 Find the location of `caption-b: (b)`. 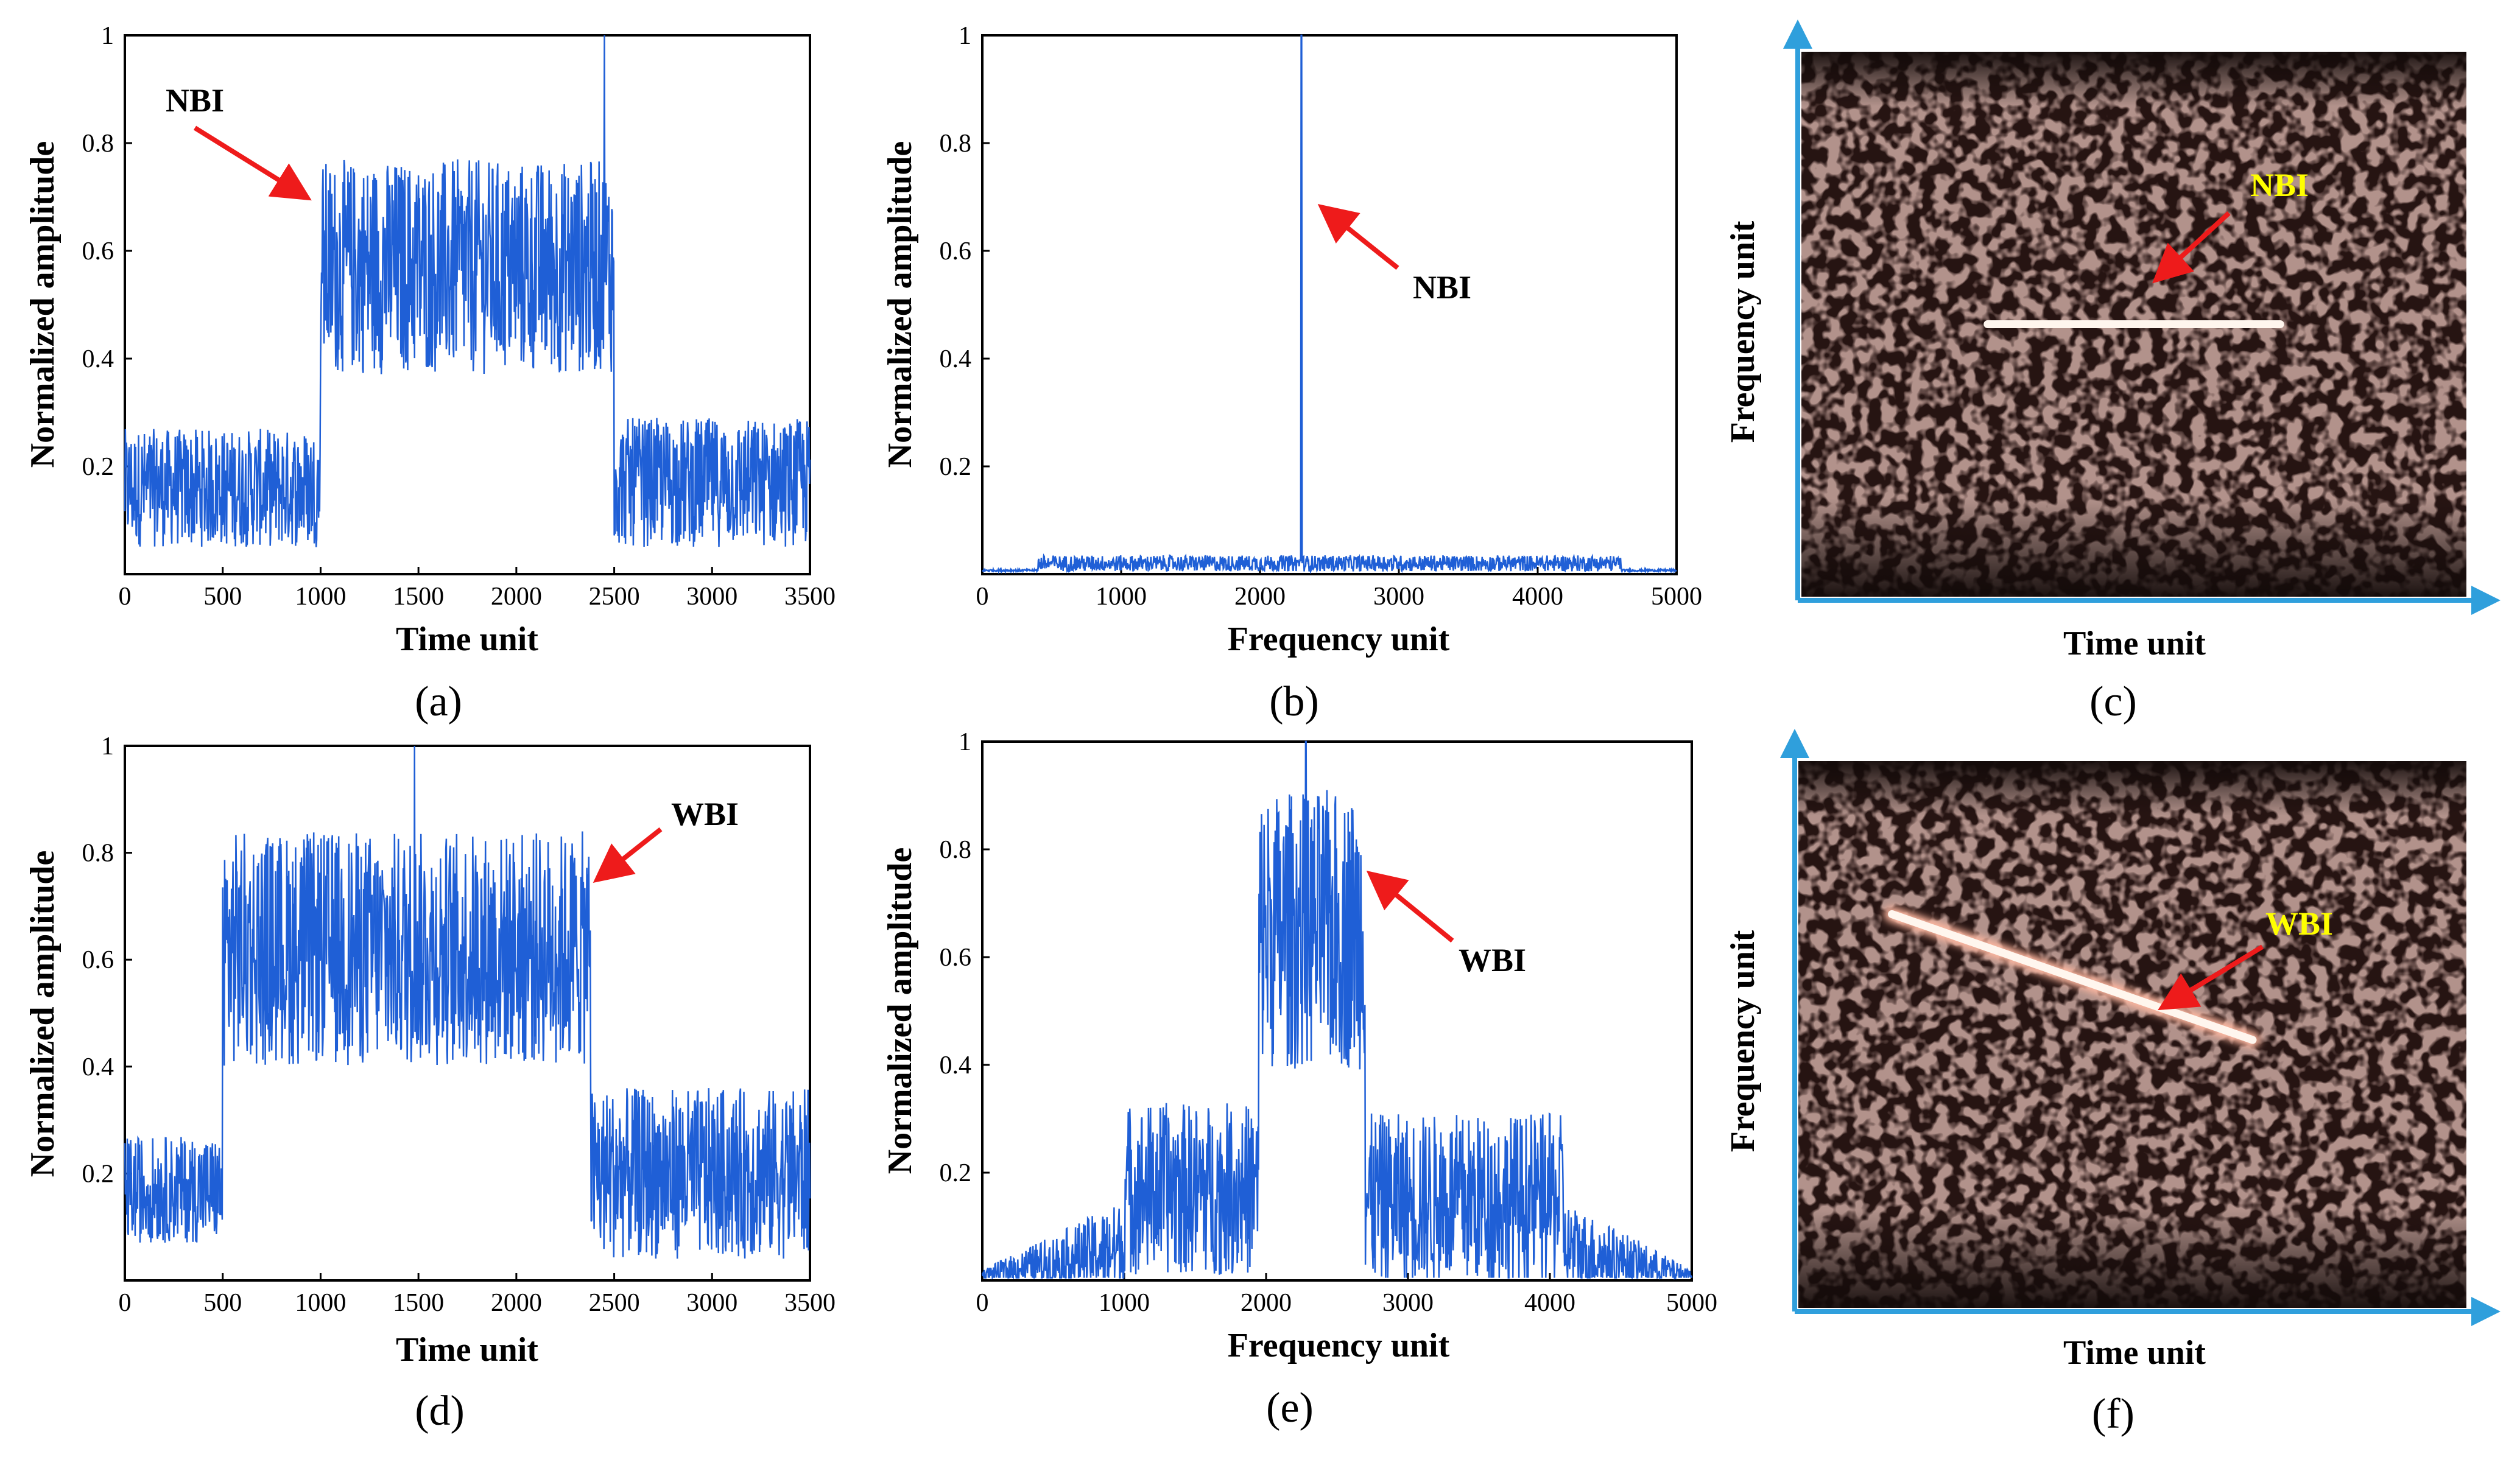

caption-b: (b) is located at coordinates (1294, 702).